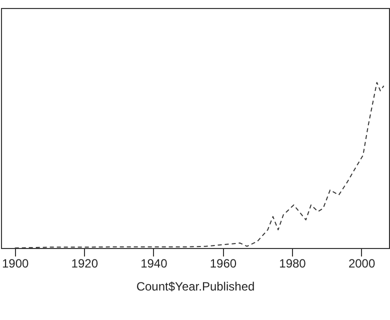  I want to click on x-tick-label: 1920, so click(84, 263).